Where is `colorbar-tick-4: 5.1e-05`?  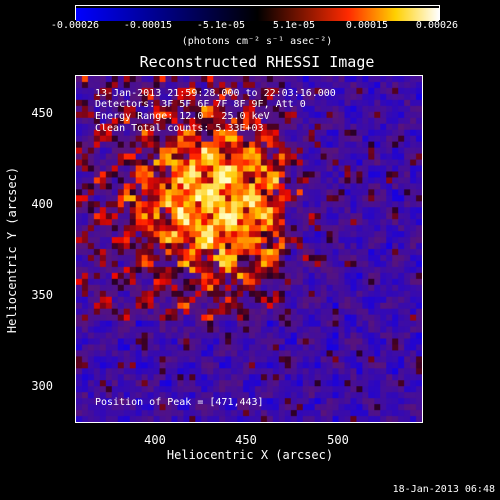
colorbar-tick-4: 5.1e-05 is located at coordinates (294, 25).